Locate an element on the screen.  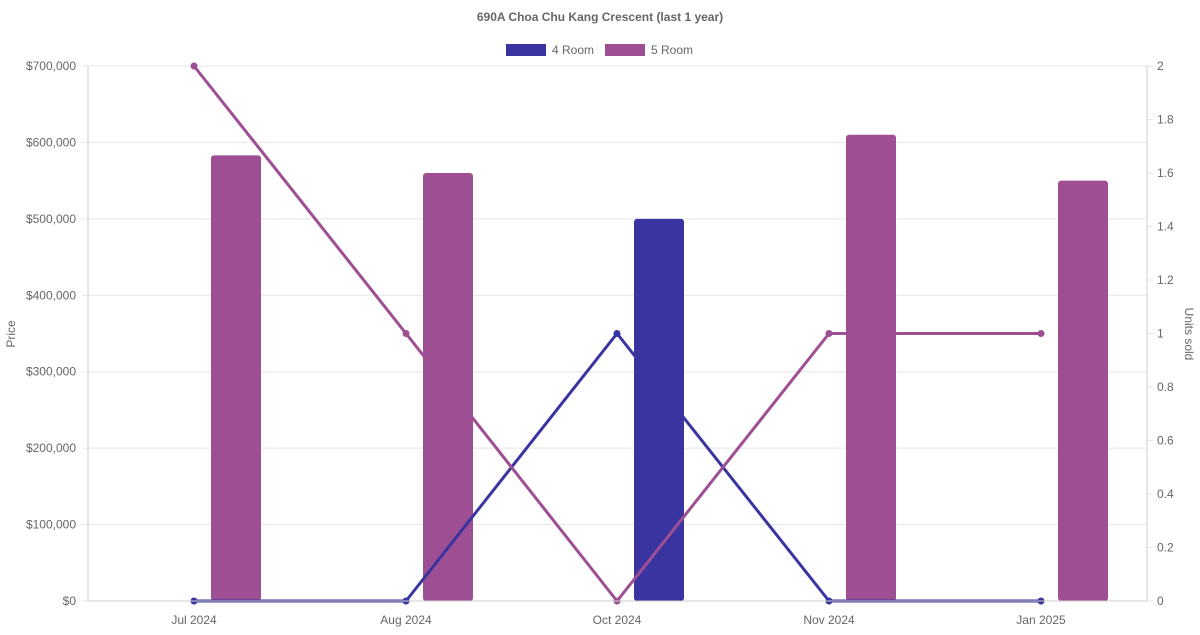
y-tick-label: $0 is located at coordinates (70, 601).